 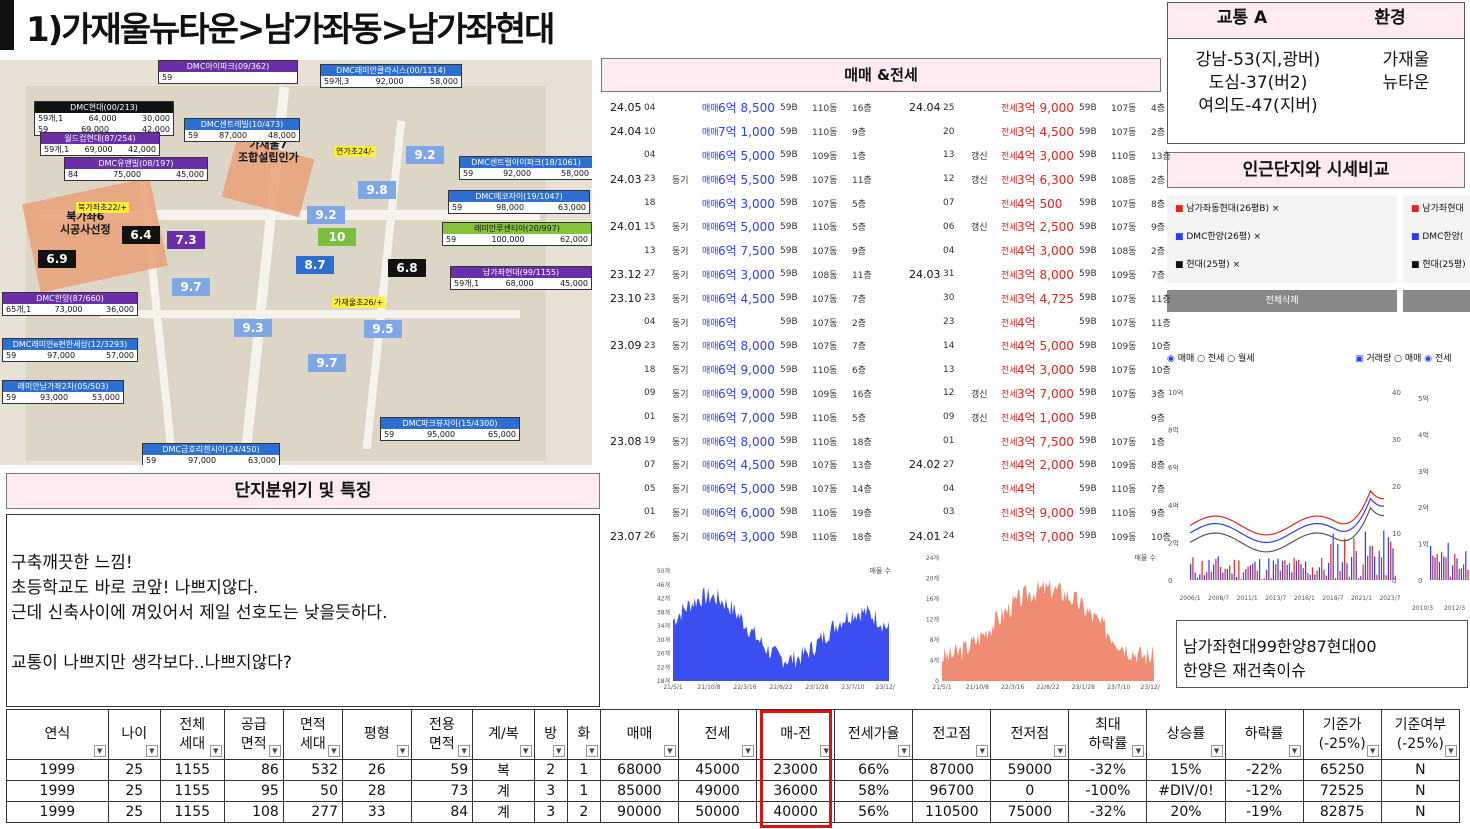 I want to click on trade-row: 12 갱신 전세 3억 6,300 59B 108동 2층, so click(x=1040, y=179).